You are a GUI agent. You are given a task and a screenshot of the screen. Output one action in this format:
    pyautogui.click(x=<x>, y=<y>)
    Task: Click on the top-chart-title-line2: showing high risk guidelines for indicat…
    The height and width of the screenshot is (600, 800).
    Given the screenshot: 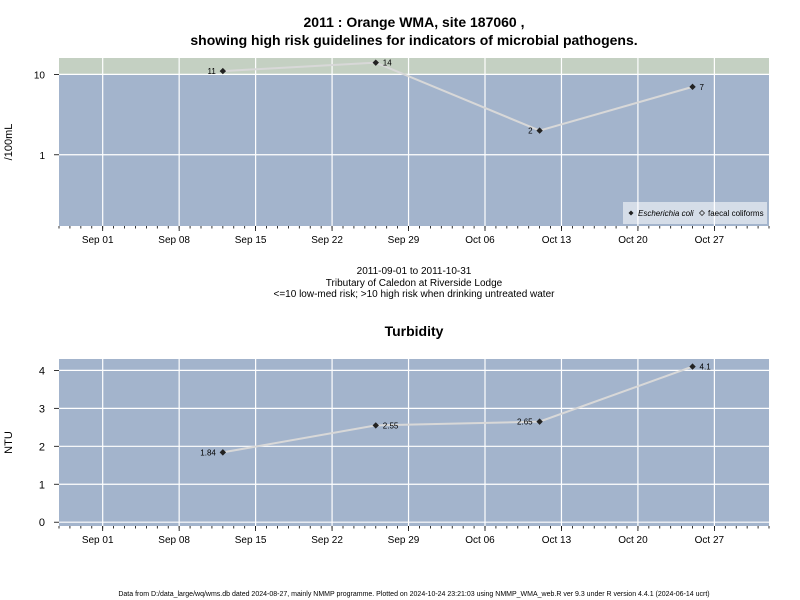 What is the action you would take?
    pyautogui.click(x=413, y=40)
    